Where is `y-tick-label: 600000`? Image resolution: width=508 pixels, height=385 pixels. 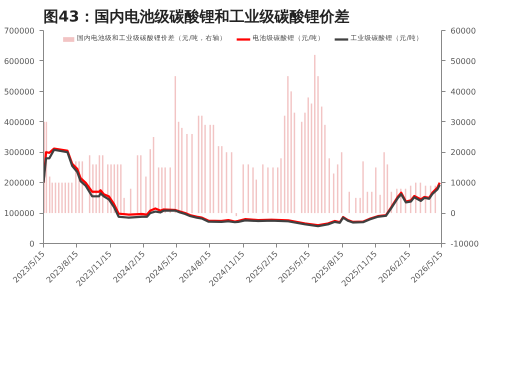
y-tick-label: 600000 is located at coordinates (19, 61).